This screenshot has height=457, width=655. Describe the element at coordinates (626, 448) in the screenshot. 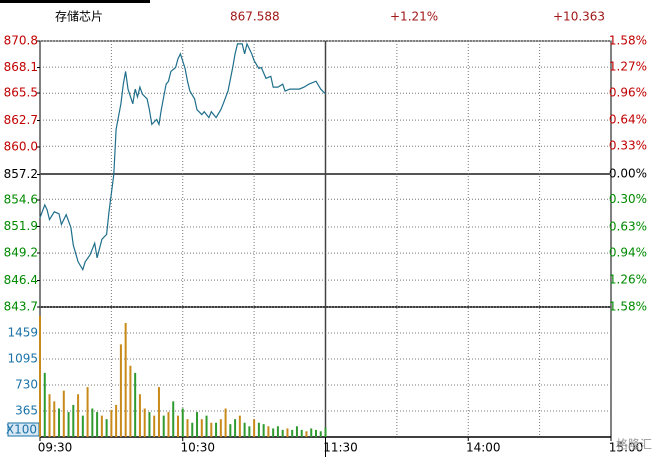

I see `x-tick-label: 15:00` at that location.